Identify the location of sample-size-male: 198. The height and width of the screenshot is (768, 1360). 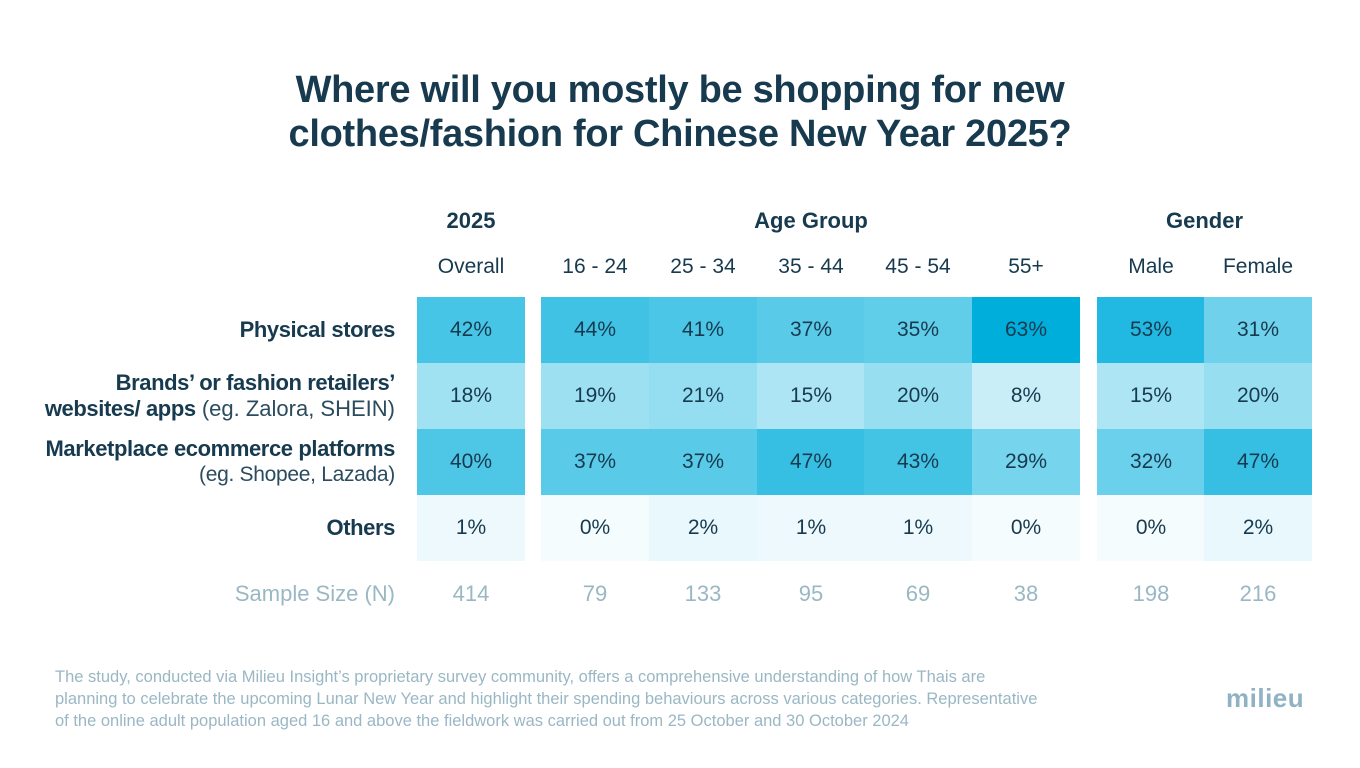
(1151, 593).